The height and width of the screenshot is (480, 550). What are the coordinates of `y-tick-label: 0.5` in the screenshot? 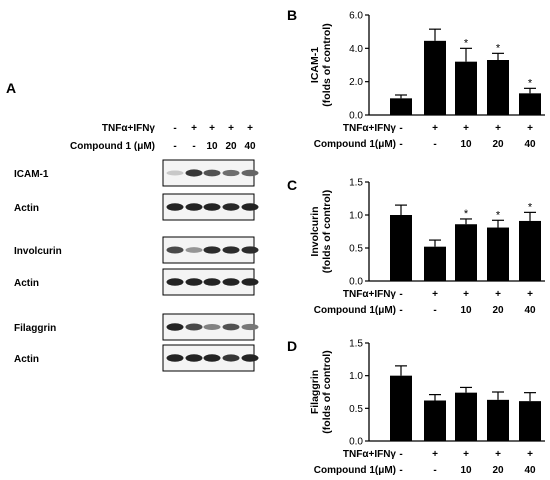 It's located at (356, 249).